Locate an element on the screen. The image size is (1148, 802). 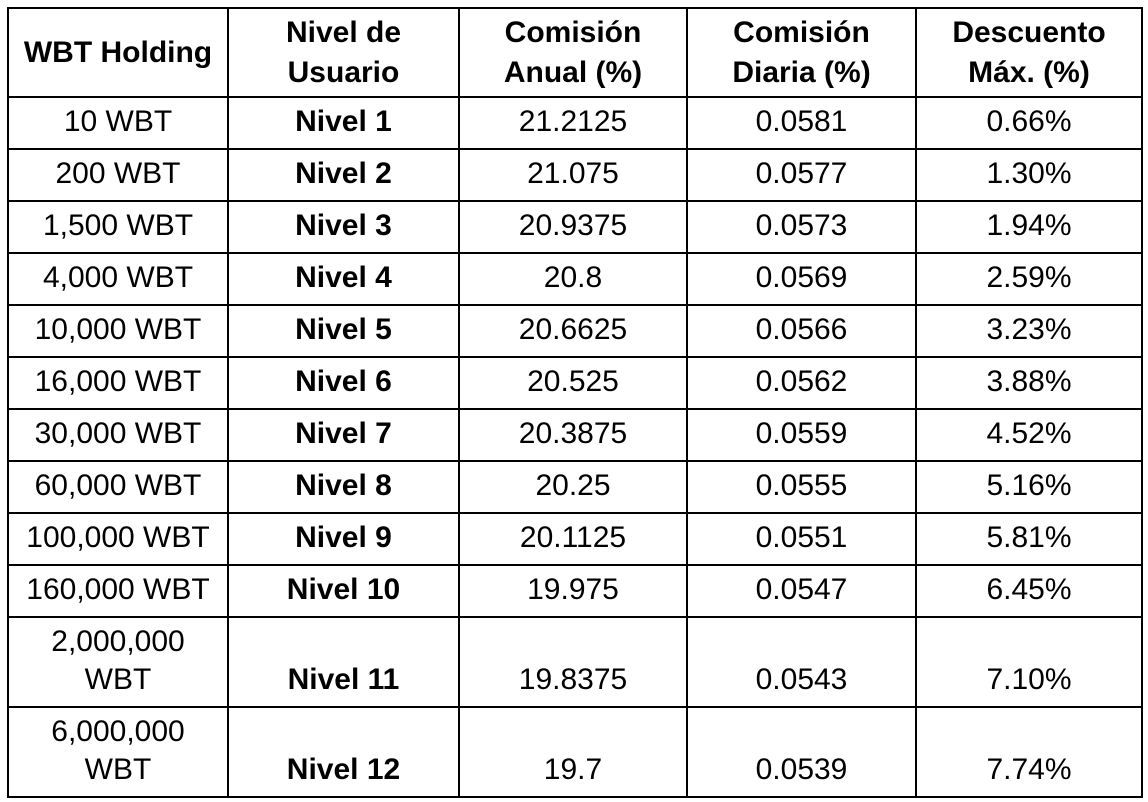
level-cell: Nivel 11 is located at coordinates (343, 662).